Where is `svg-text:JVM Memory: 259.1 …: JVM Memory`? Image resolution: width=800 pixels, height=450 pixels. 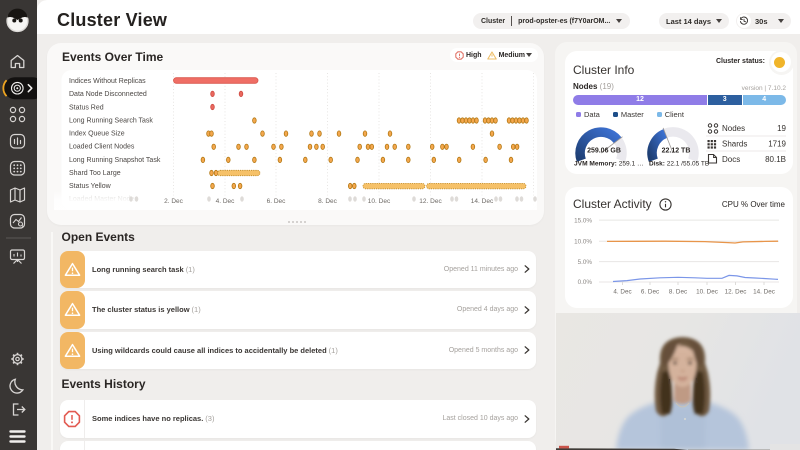
svg-text:JVM Memory: 259.1 …: JVM Memory is located at coordinates (609, 164).